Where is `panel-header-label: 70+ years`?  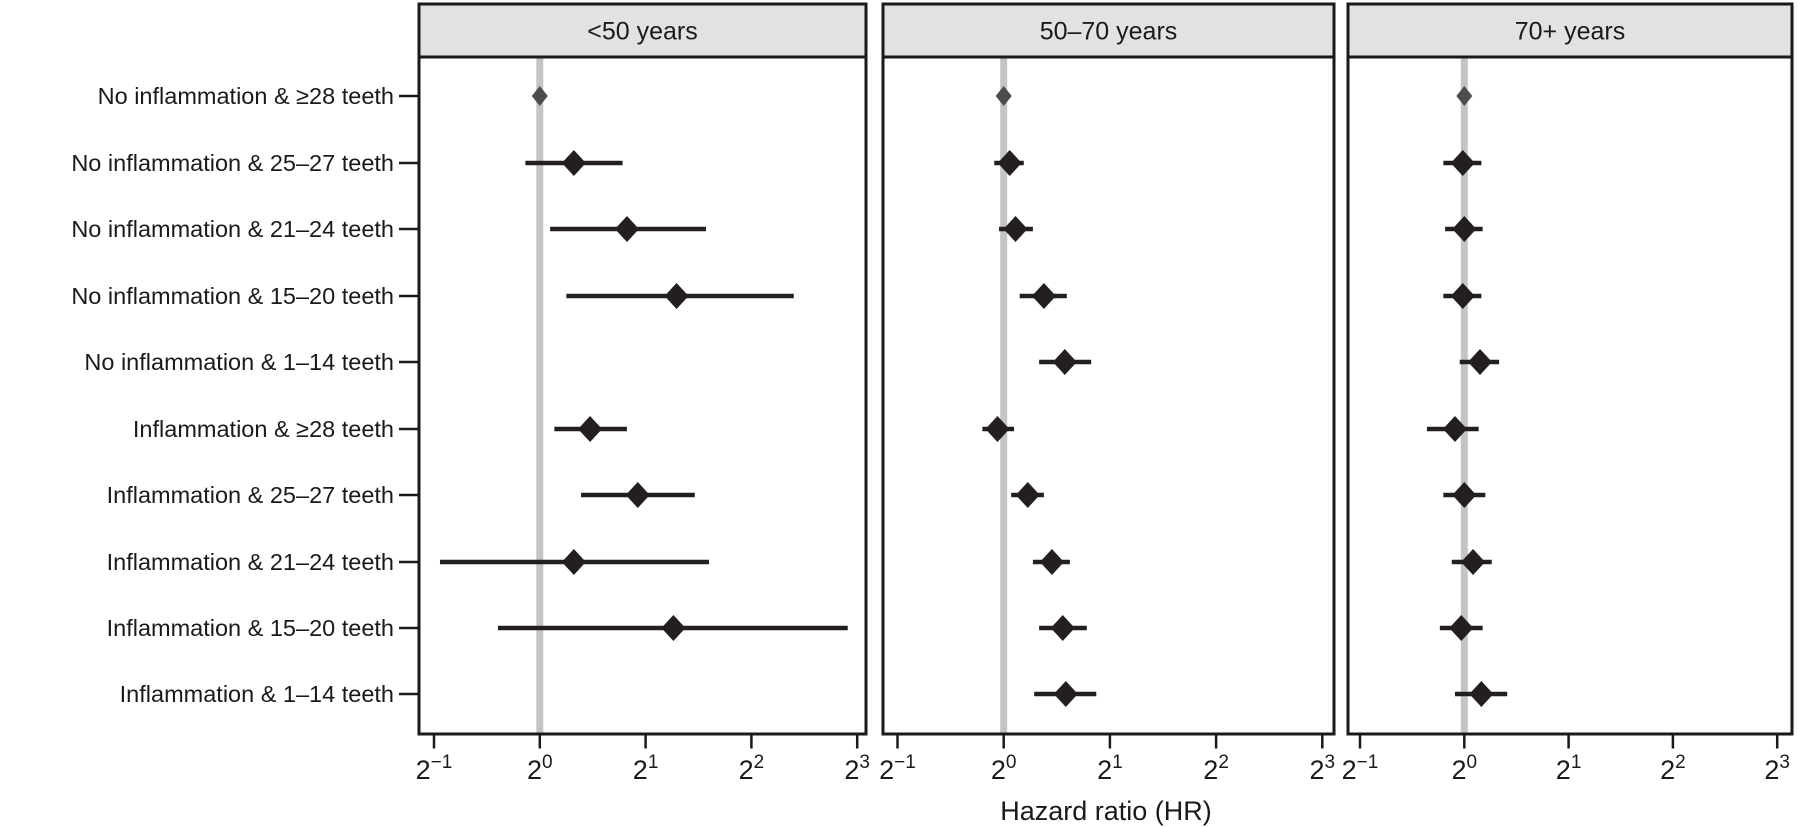
panel-header-label: 70+ years is located at coordinates (1570, 32).